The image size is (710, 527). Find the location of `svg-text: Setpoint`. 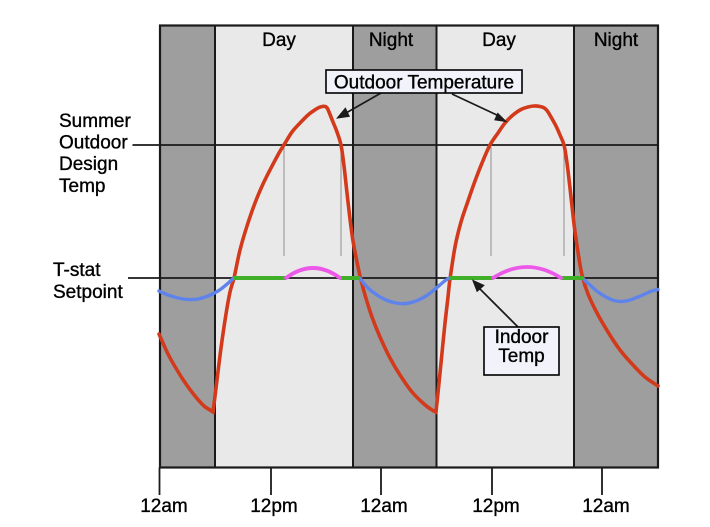

svg-text: Setpoint is located at coordinates (88, 292).